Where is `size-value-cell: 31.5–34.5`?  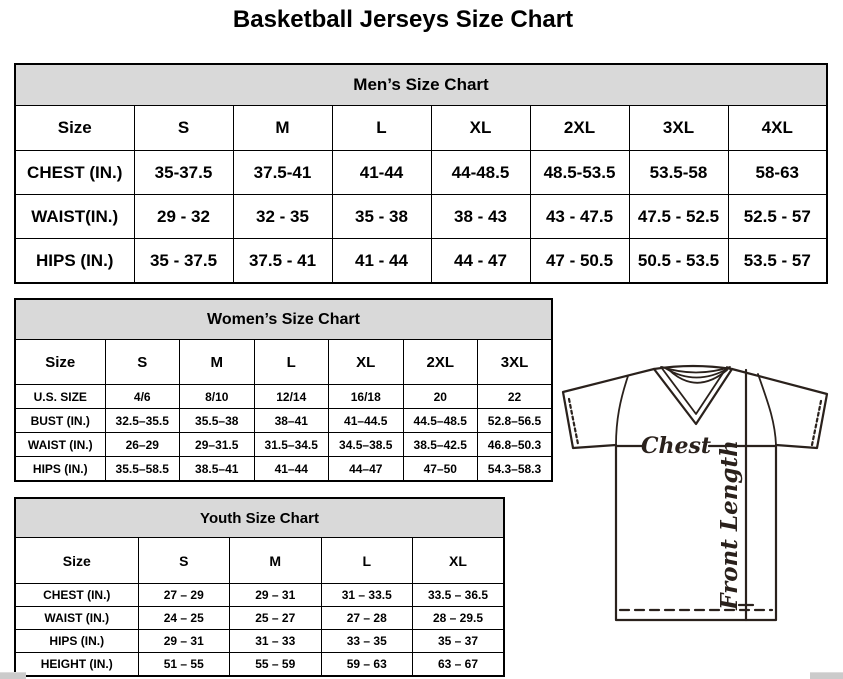 size-value-cell: 31.5–34.5 is located at coordinates (291, 444).